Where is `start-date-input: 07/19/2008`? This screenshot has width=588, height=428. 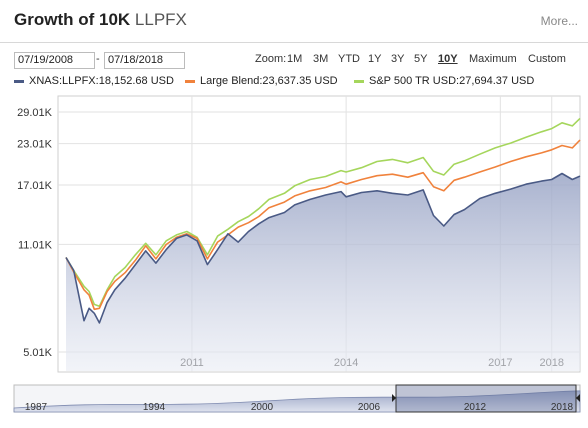 start-date-input: 07/19/2008 is located at coordinates (54, 60).